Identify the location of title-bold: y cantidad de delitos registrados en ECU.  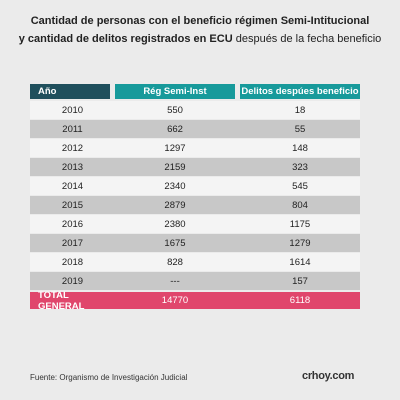
(125, 39).